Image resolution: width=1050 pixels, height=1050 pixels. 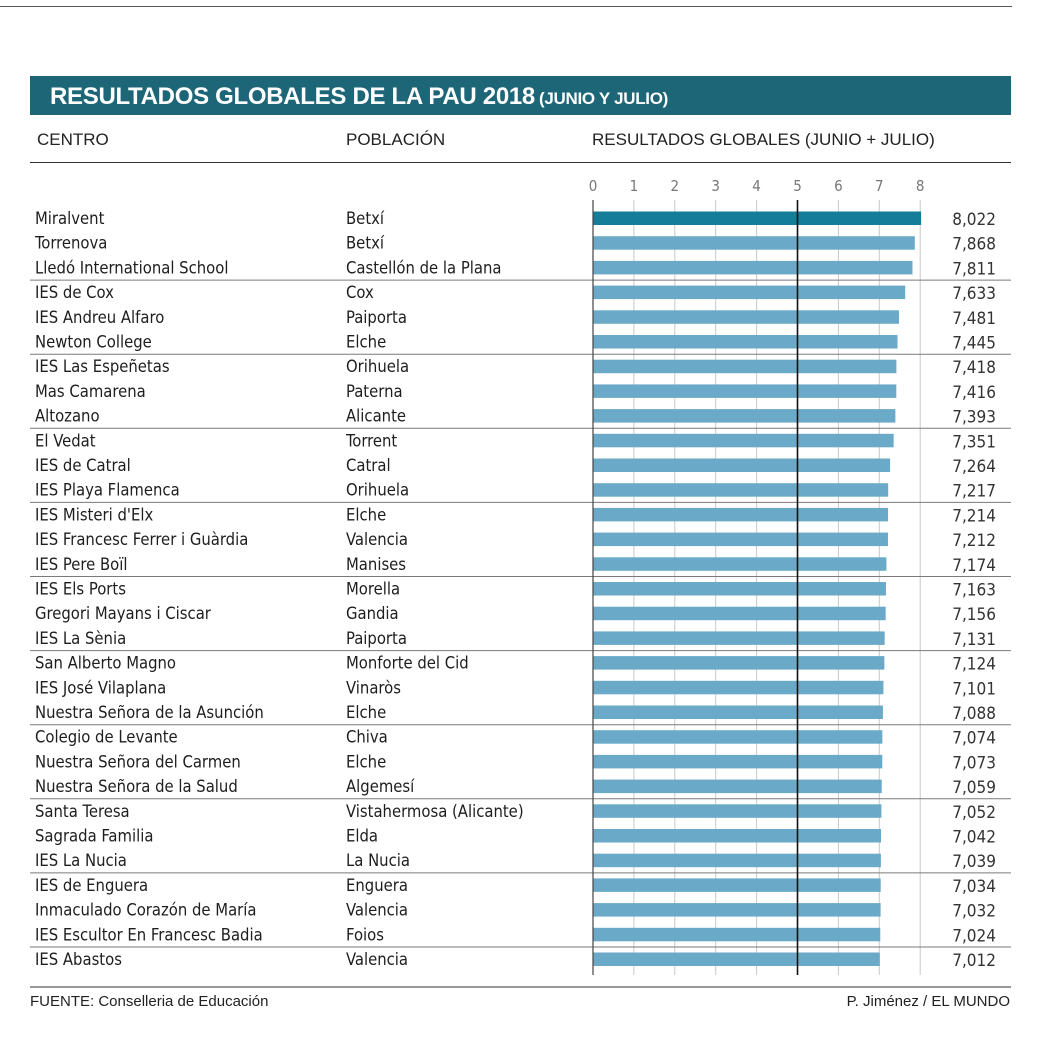 I want to click on row-poblacion-label: Monforte del Cid, so click(x=407, y=663).